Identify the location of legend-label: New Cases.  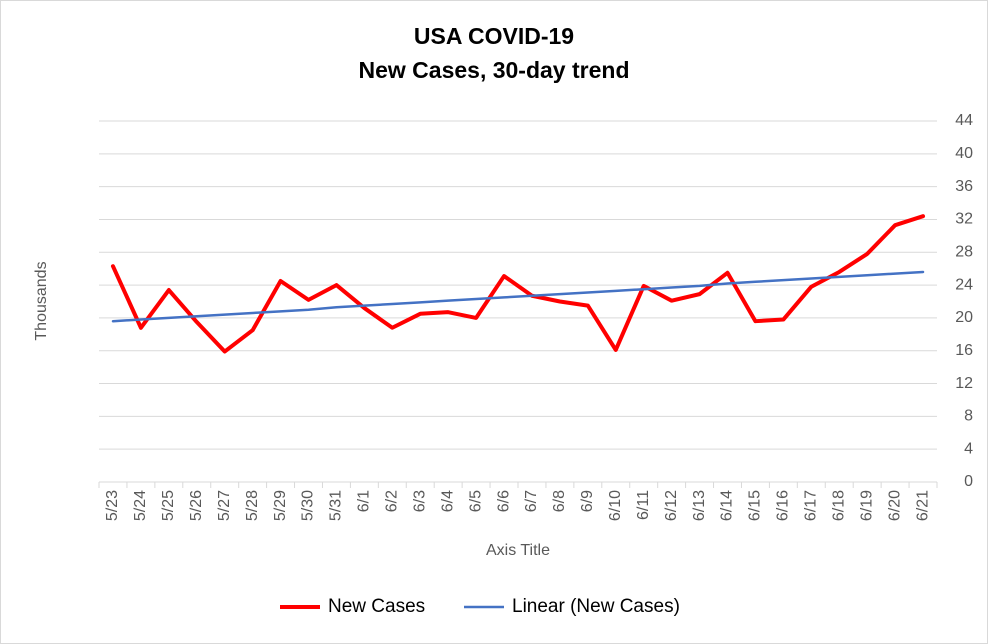
(376, 606).